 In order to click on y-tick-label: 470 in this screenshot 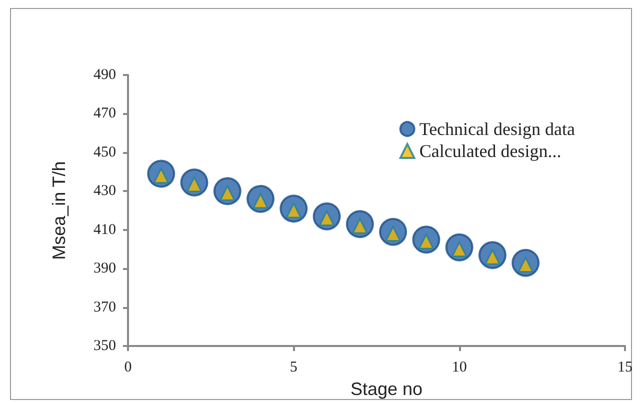, I will do `click(105, 114)`.